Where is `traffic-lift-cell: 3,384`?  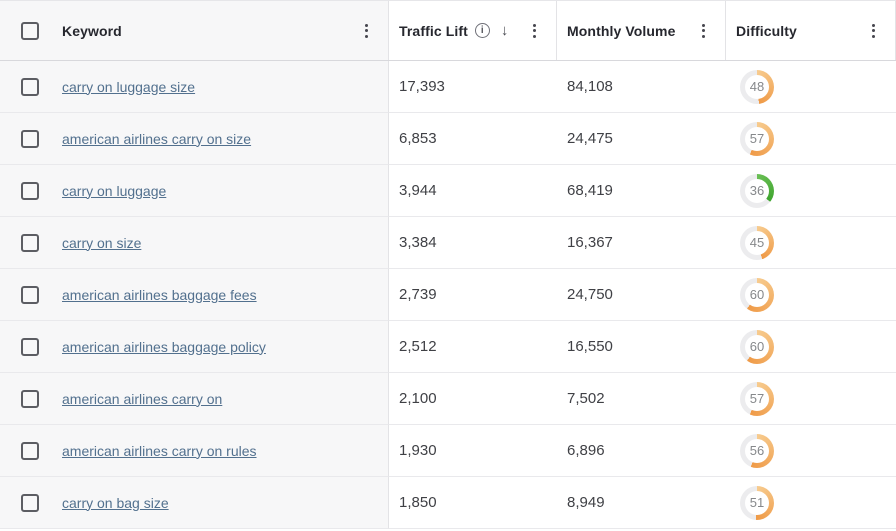
traffic-lift-cell: 3,384 is located at coordinates (473, 243).